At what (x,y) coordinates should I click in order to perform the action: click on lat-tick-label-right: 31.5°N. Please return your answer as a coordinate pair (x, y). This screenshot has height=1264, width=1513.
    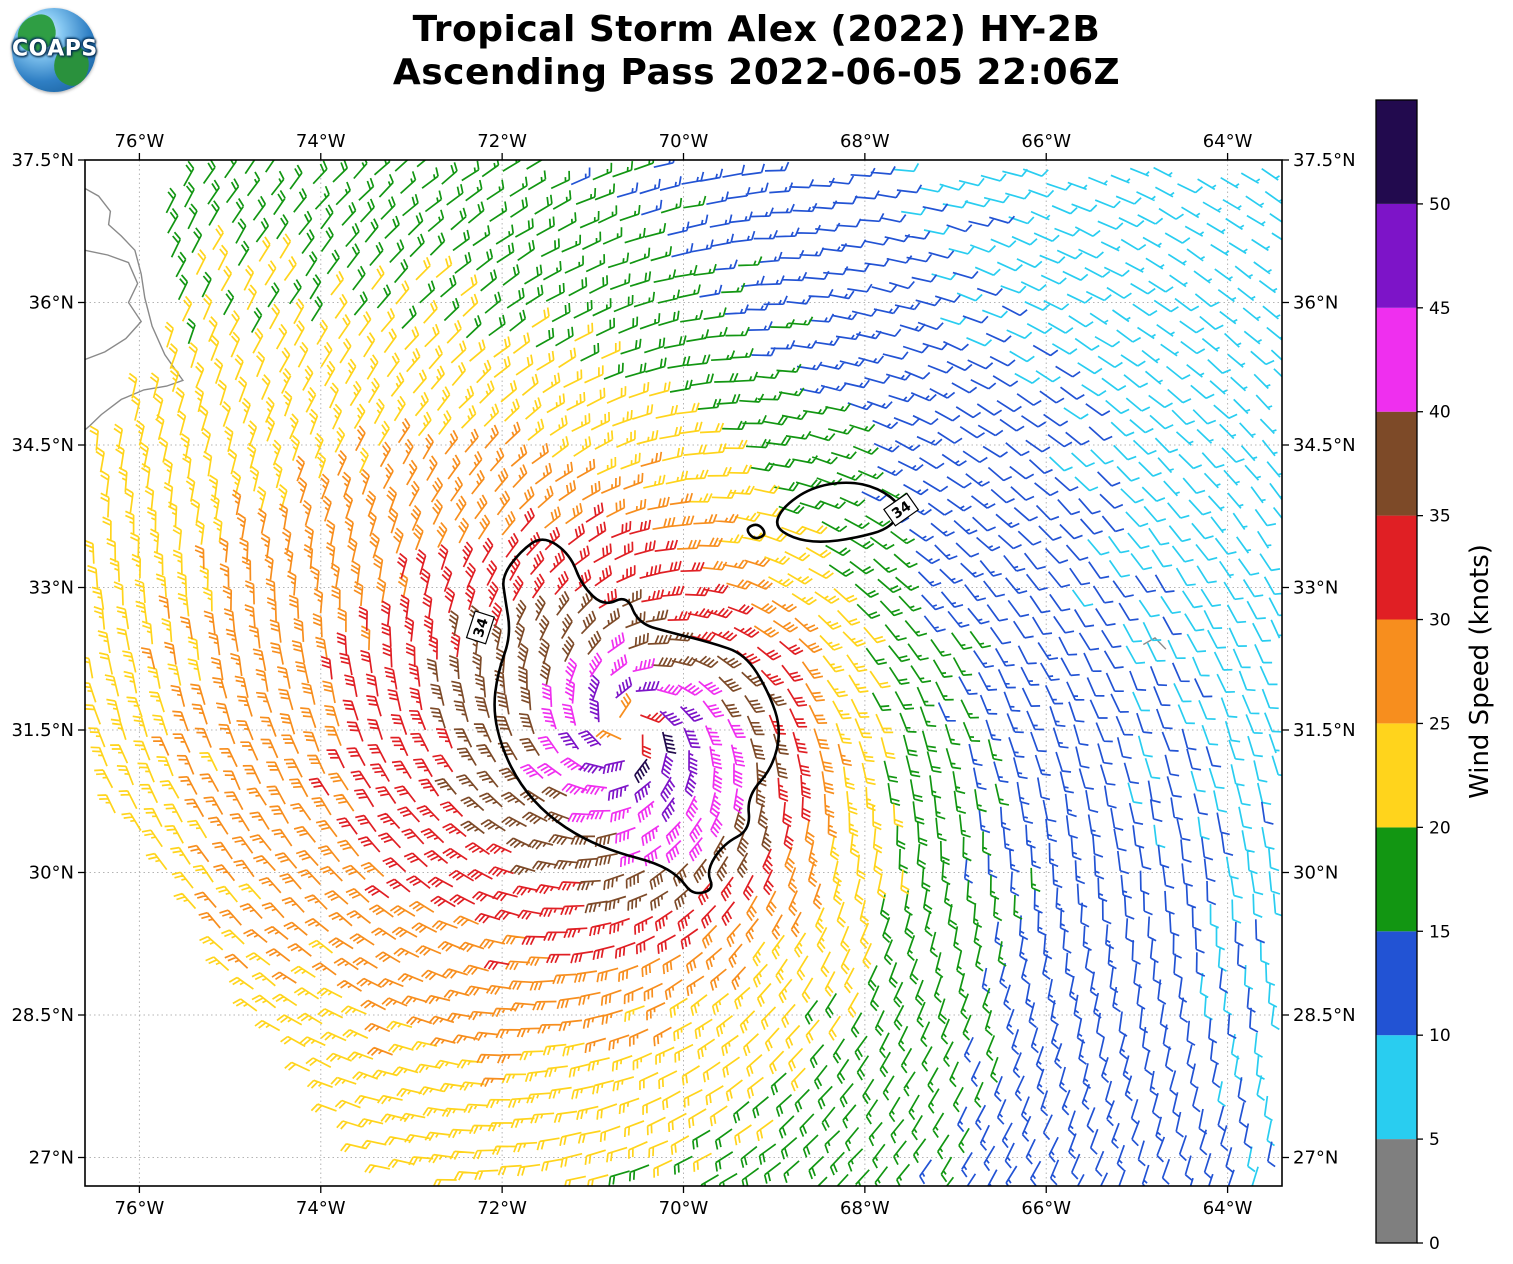
    Looking at the image, I should click on (1324, 730).